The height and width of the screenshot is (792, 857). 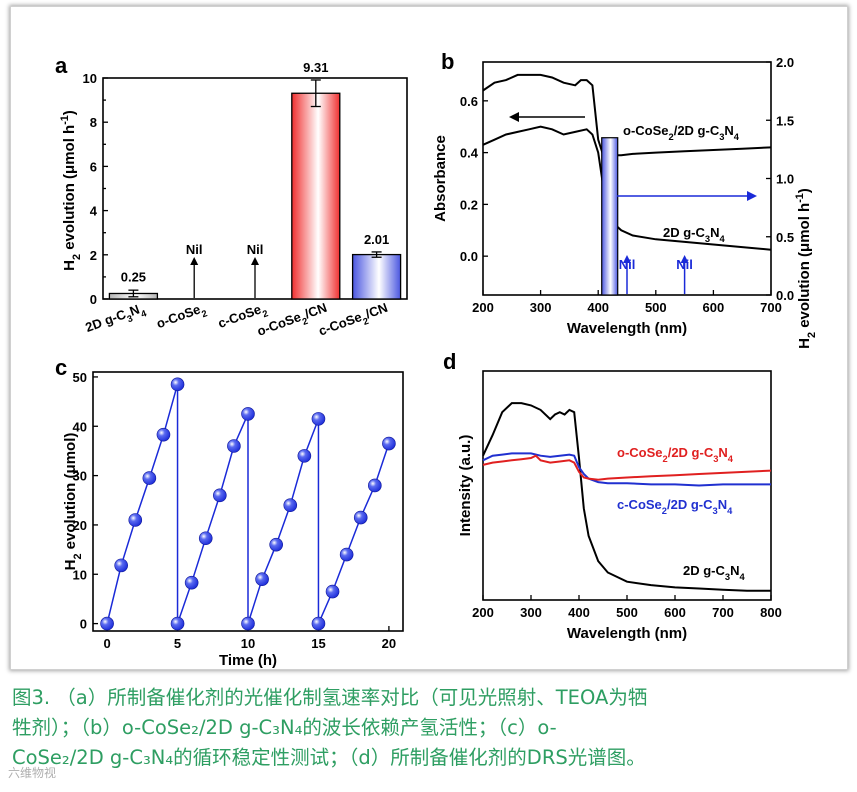 I want to click on panel-d-xtick-label: 700, so click(x=723, y=612).